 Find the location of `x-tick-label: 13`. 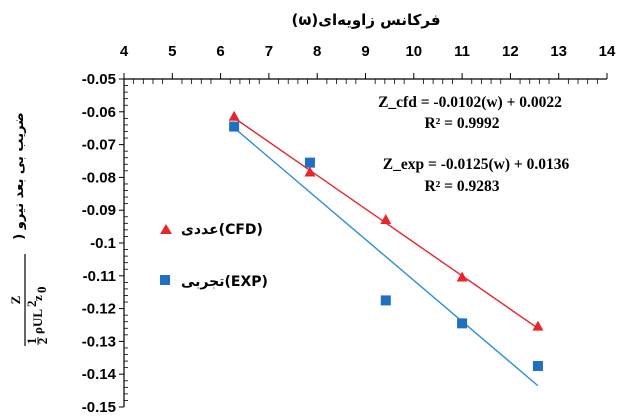

x-tick-label: 13 is located at coordinates (558, 51).